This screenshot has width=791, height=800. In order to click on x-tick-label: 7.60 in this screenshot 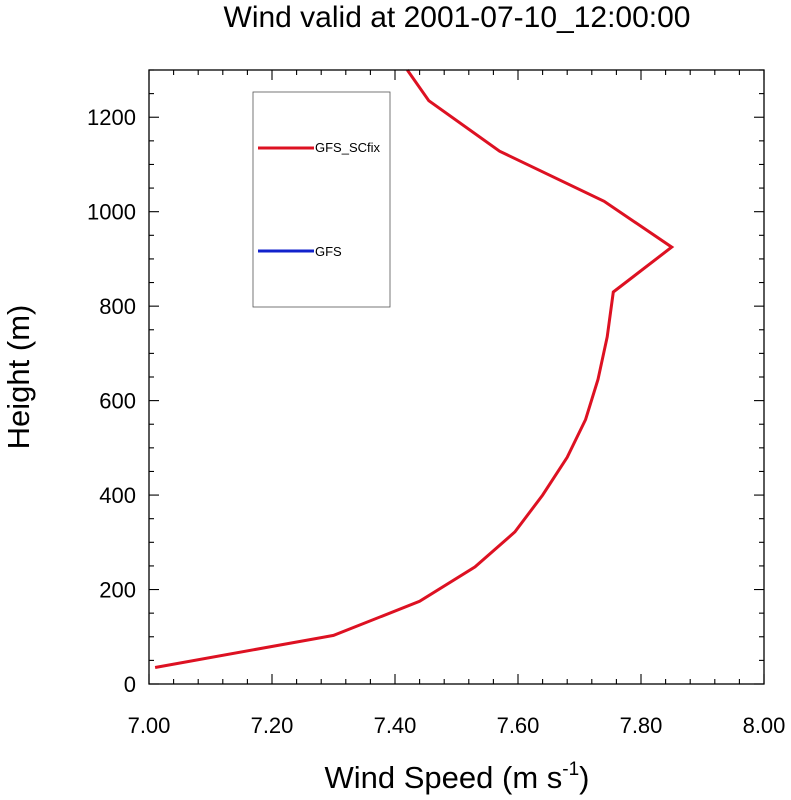, I will do `click(518, 725)`.